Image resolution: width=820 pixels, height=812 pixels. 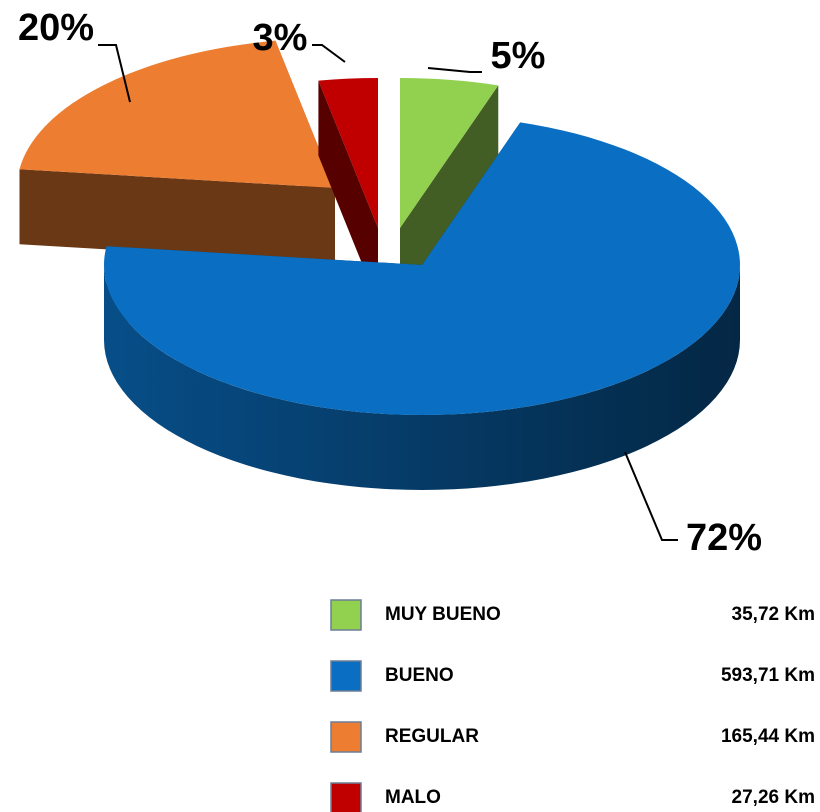 I want to click on legend-length: 35,72 Km, so click(x=773, y=614).